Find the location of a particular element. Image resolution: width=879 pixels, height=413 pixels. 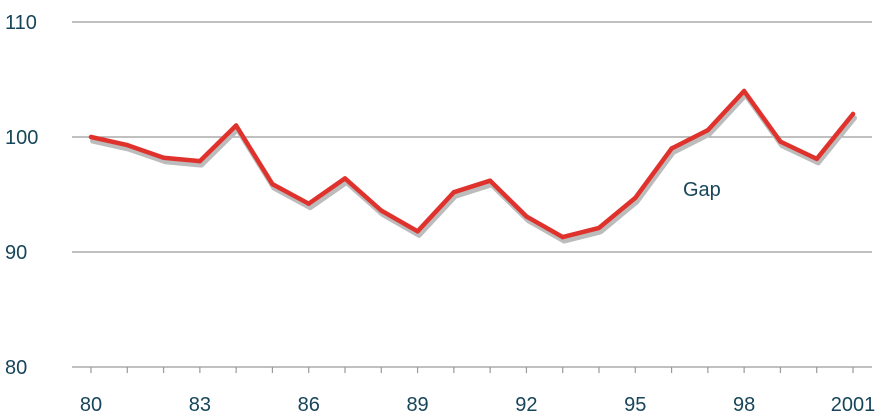

y-tick-label: 100 is located at coordinates (21, 138).